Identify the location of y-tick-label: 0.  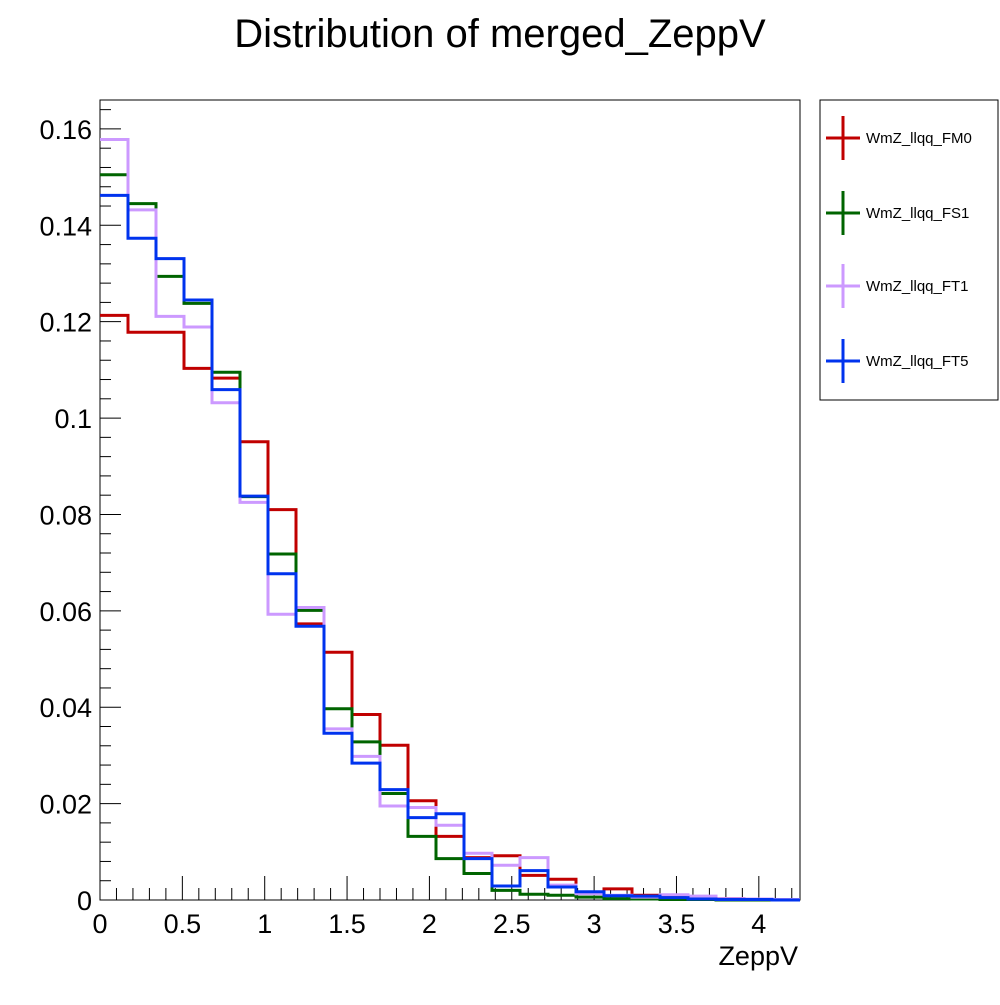
(84, 901).